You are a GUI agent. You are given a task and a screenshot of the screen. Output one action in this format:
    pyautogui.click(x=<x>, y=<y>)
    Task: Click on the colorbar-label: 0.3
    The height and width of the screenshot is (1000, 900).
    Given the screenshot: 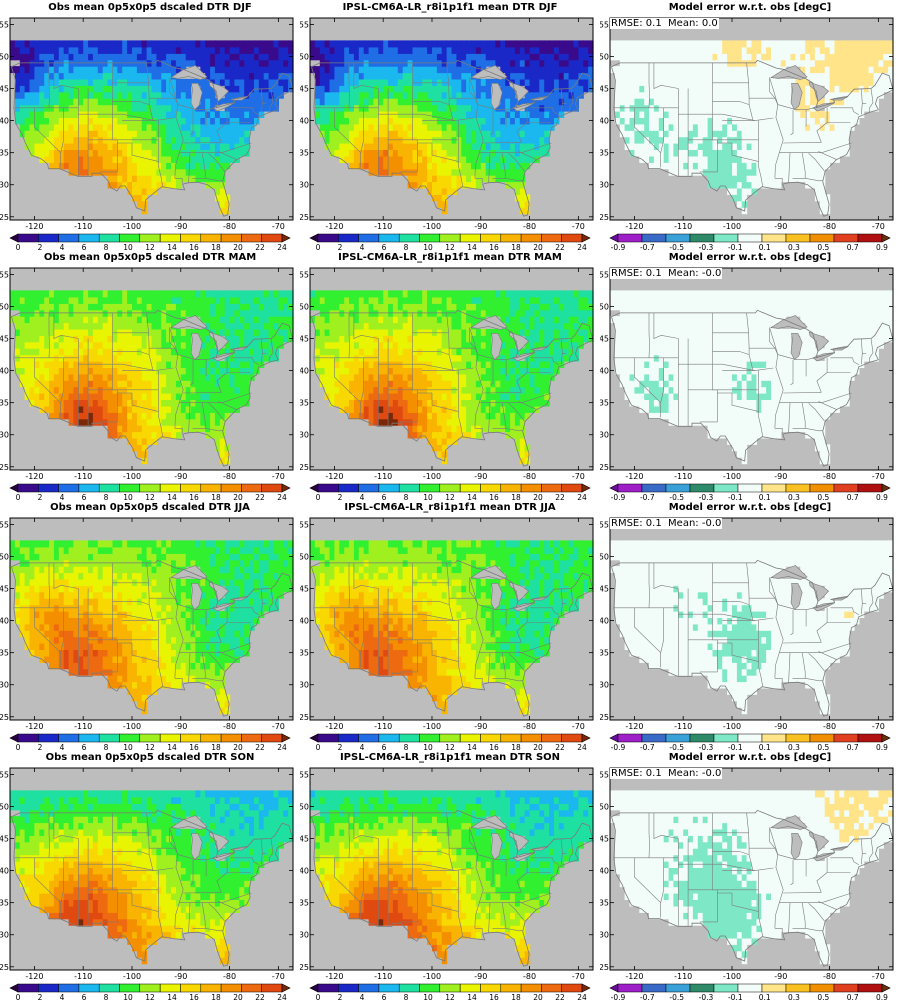 What is the action you would take?
    pyautogui.click(x=794, y=996)
    